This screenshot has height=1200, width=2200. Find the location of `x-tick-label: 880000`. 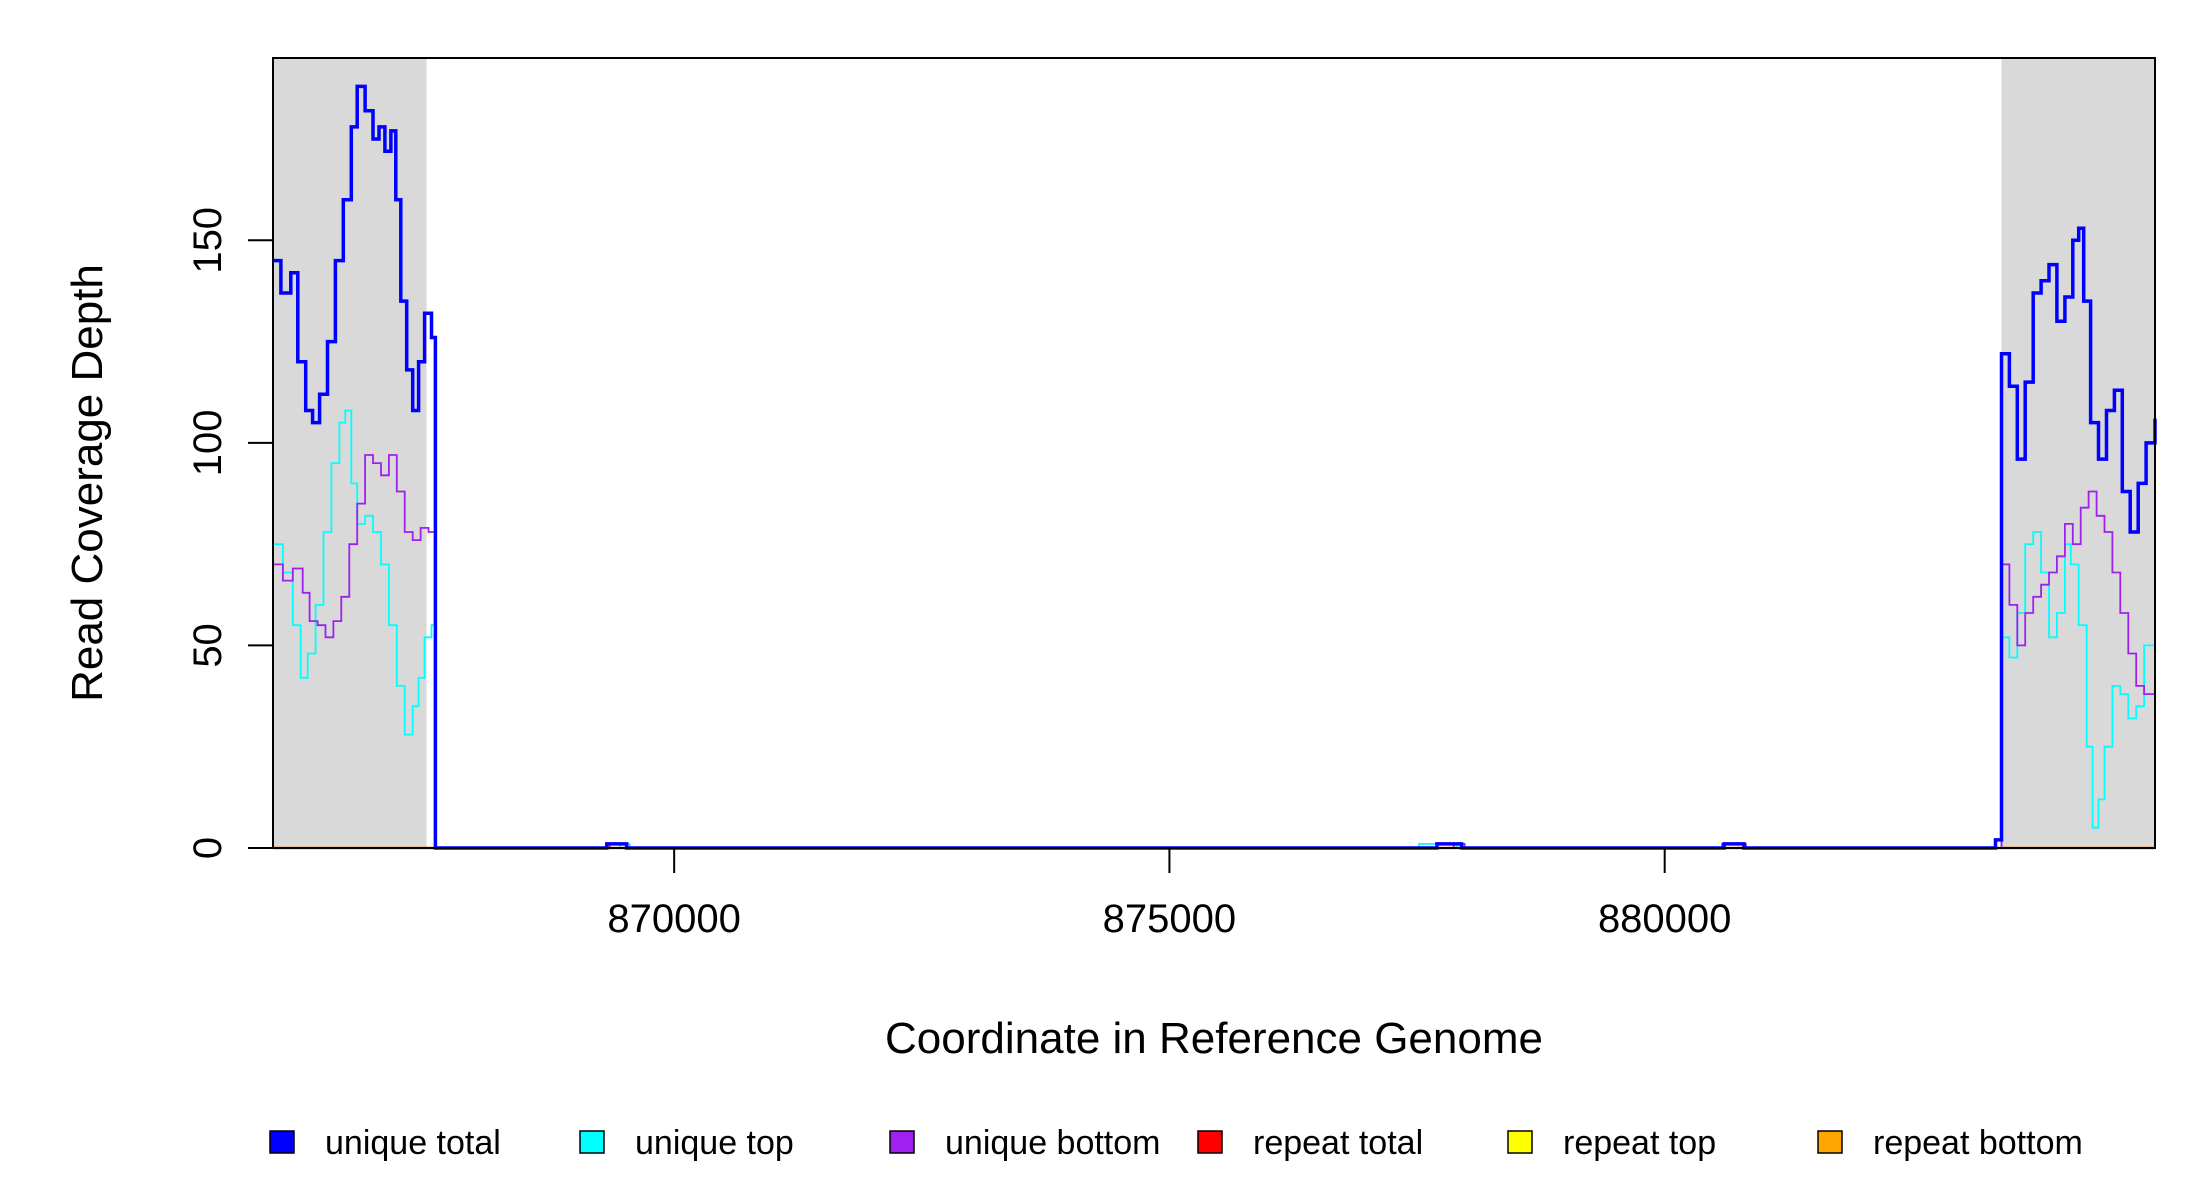

x-tick-label: 880000 is located at coordinates (1664, 919).